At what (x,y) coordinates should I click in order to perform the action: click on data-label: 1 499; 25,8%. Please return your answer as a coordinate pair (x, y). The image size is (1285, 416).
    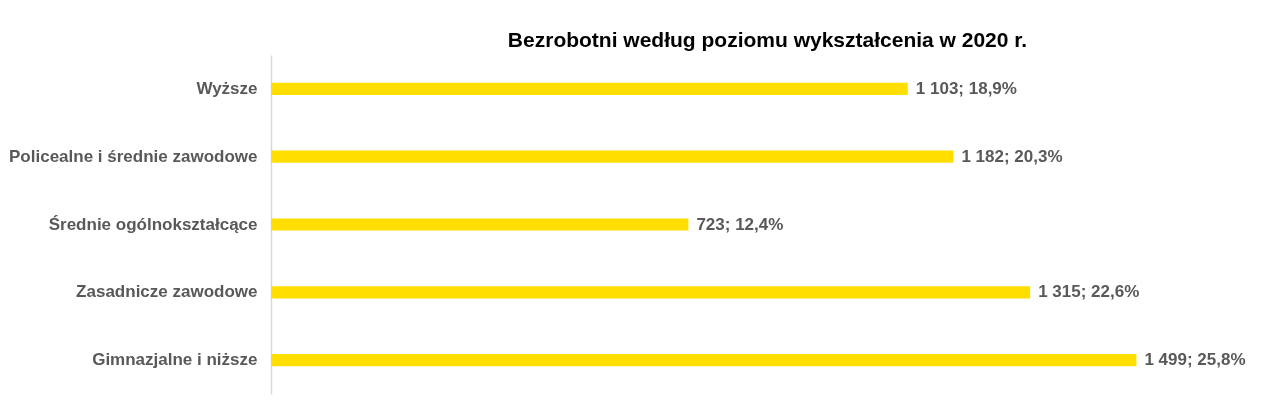
    Looking at the image, I should click on (1195, 360).